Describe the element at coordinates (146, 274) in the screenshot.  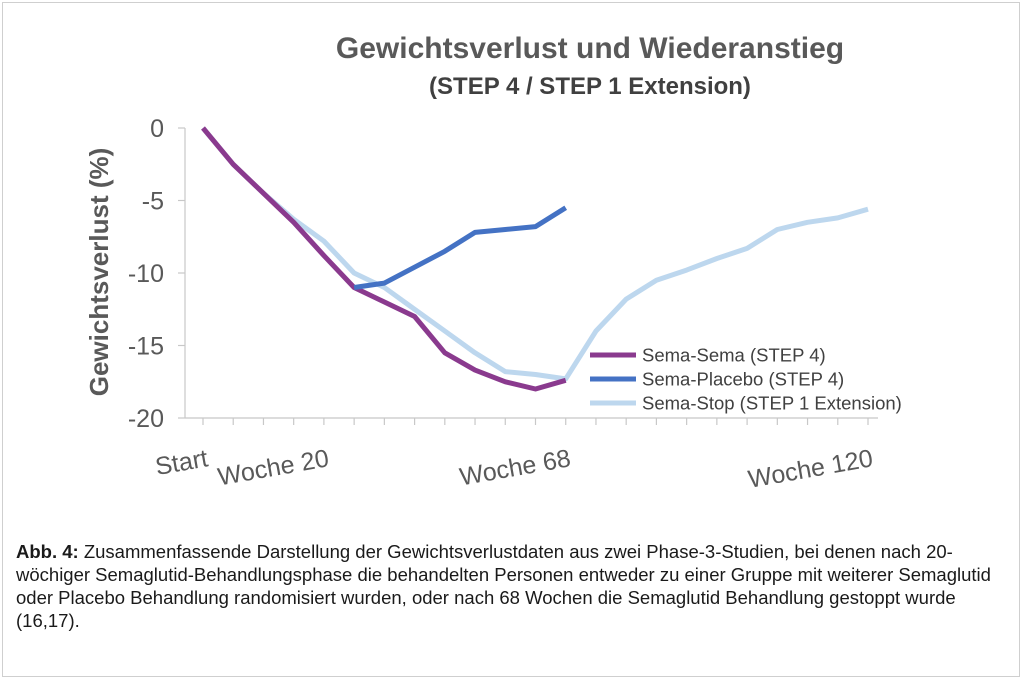
I see `y-tick-label: -10` at that location.